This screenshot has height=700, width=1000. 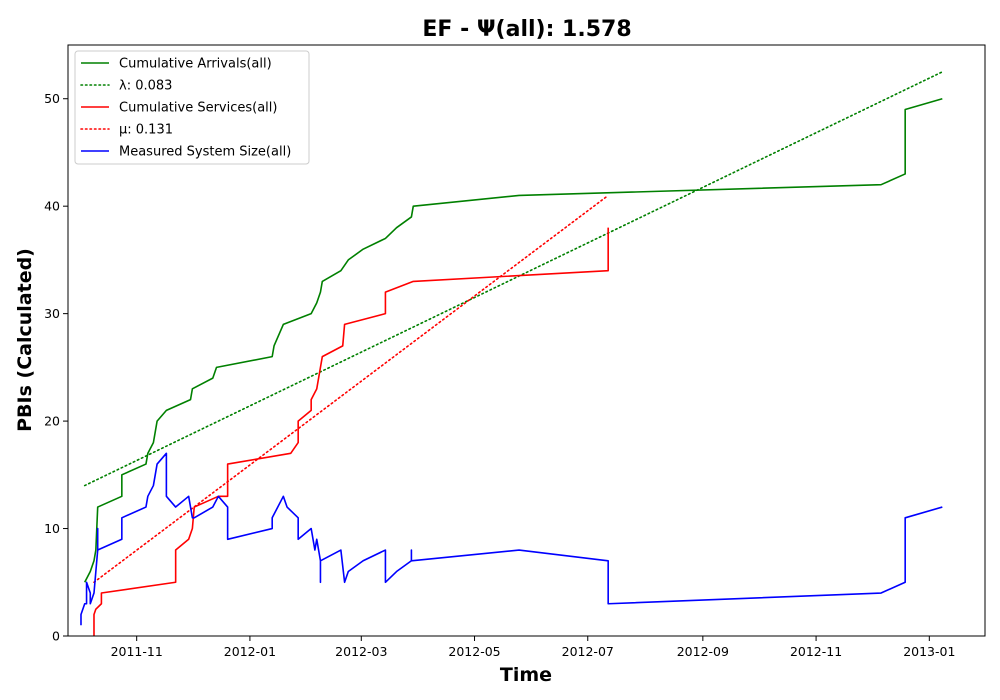 What do you see at coordinates (52, 421) in the screenshot?
I see `y-tick-label: 20` at bounding box center [52, 421].